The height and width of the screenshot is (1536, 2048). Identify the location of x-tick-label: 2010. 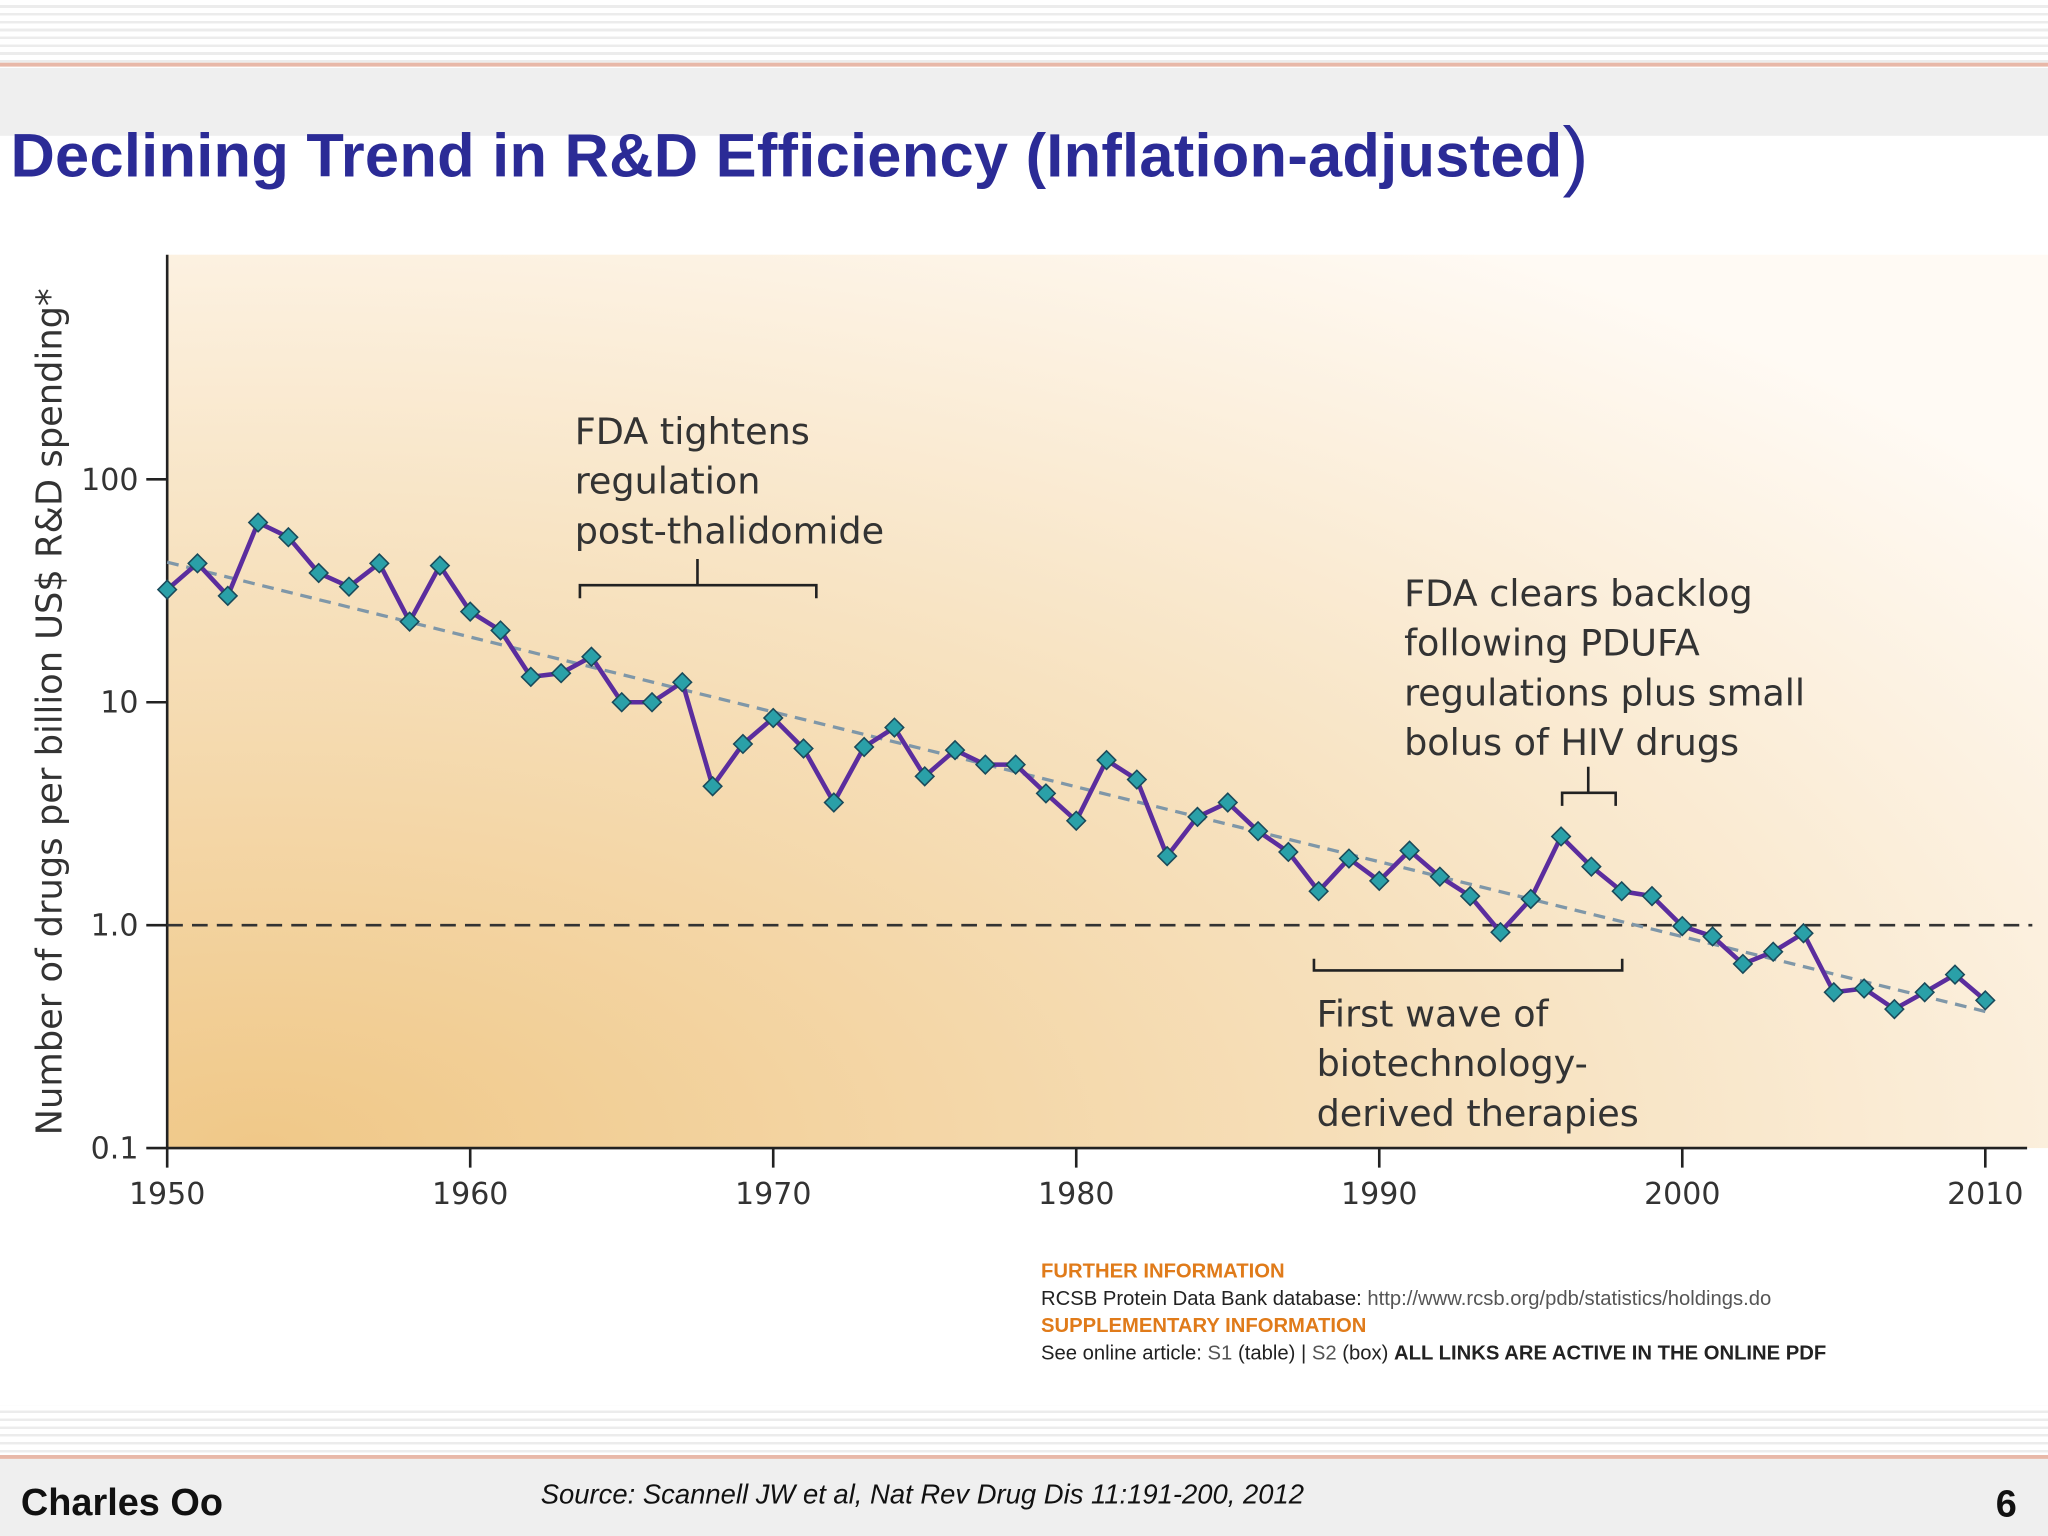
(1985, 1194).